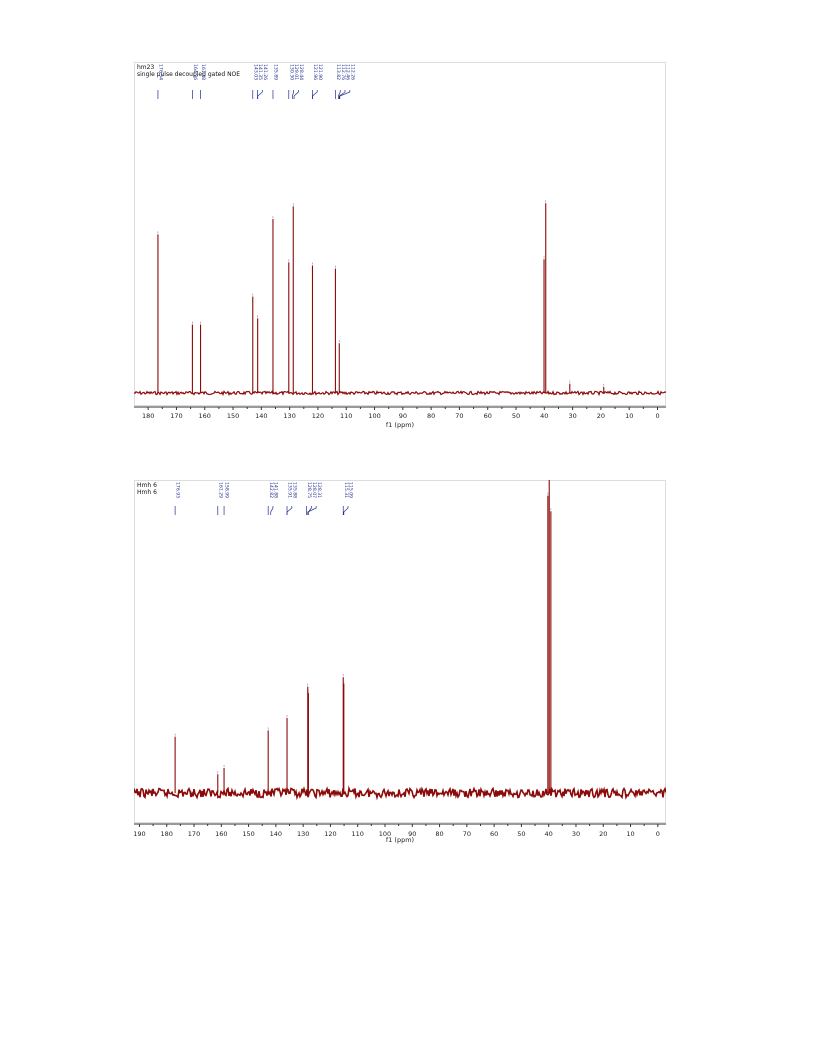  I want to click on peak-label: 161.48, so click(203, 72).